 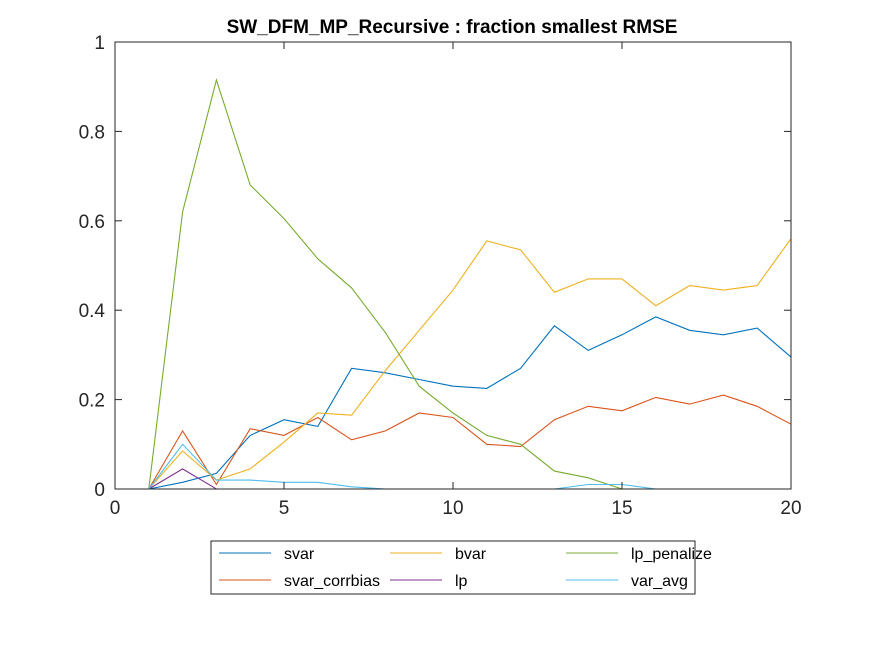 What do you see at coordinates (453, 567) in the screenshot?
I see `legend-box` at bounding box center [453, 567].